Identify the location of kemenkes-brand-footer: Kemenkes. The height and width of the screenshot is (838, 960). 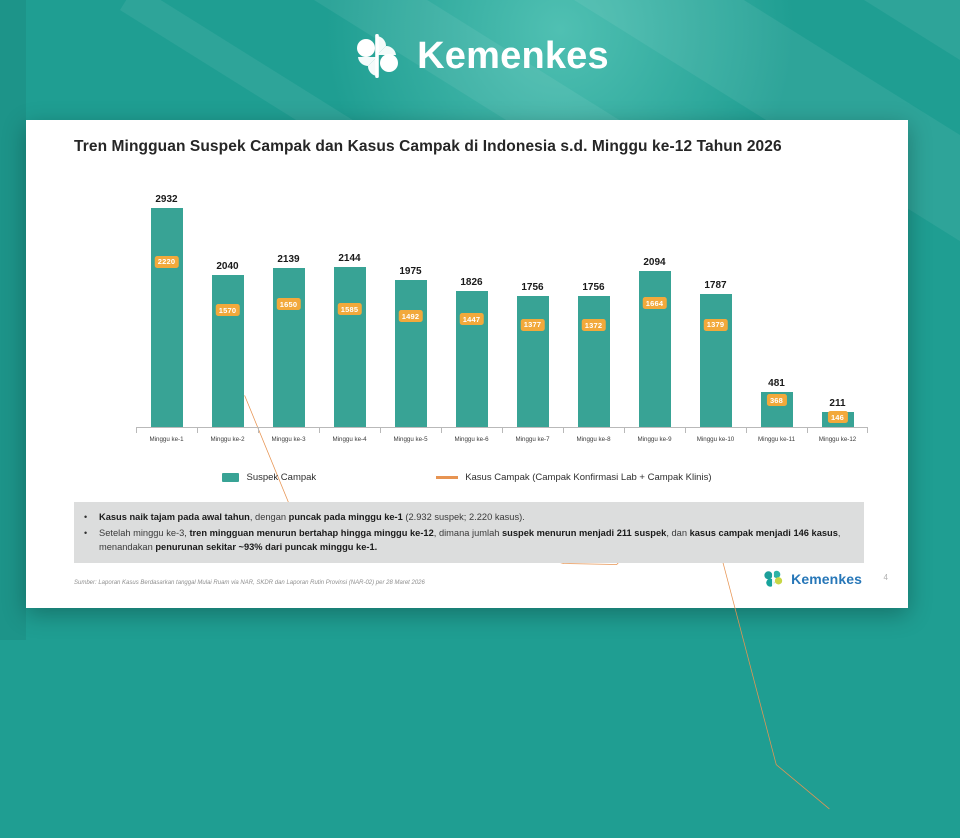
(812, 579).